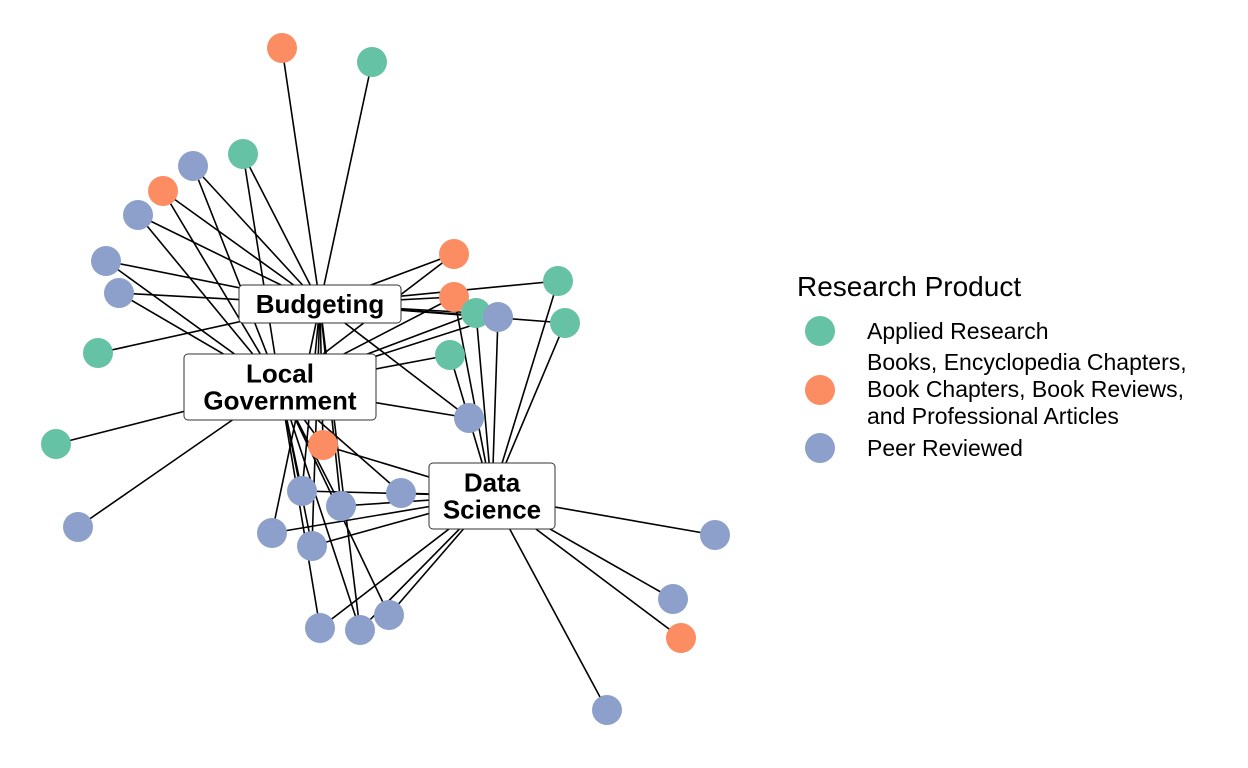 This screenshot has height=768, width=1248. I want to click on legend-title: Research Product, so click(909, 286).